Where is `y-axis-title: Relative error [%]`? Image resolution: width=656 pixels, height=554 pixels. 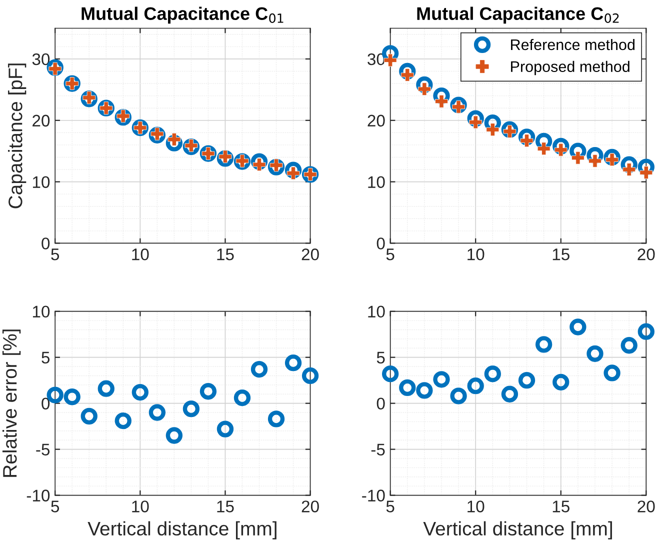 y-axis-title: Relative error [%] is located at coordinates (11, 403).